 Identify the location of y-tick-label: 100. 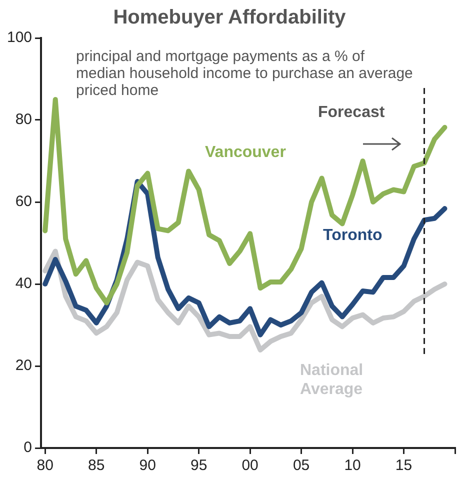
(19, 37).